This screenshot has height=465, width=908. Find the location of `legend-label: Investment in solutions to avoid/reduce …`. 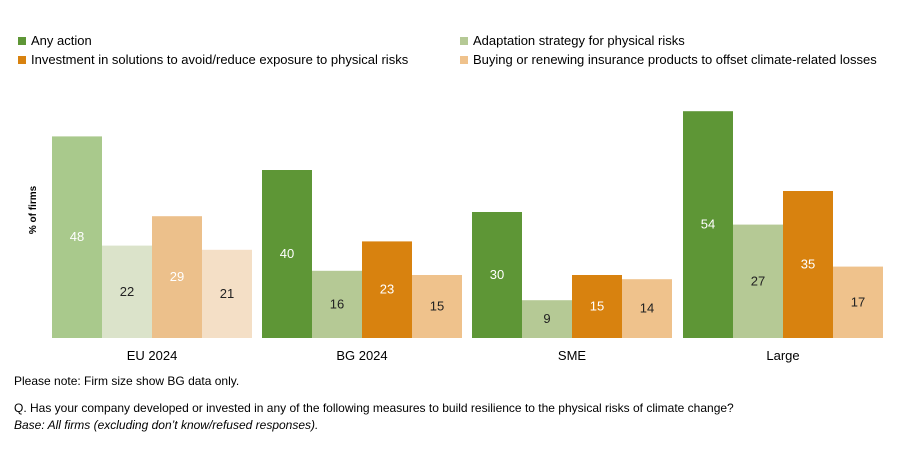

legend-label: Investment in solutions to avoid/reduce … is located at coordinates (220, 59).